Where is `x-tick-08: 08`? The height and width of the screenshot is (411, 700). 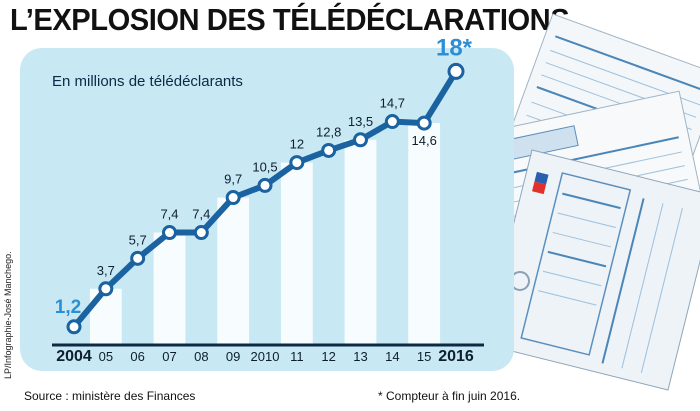 x-tick-08: 08 is located at coordinates (201, 356).